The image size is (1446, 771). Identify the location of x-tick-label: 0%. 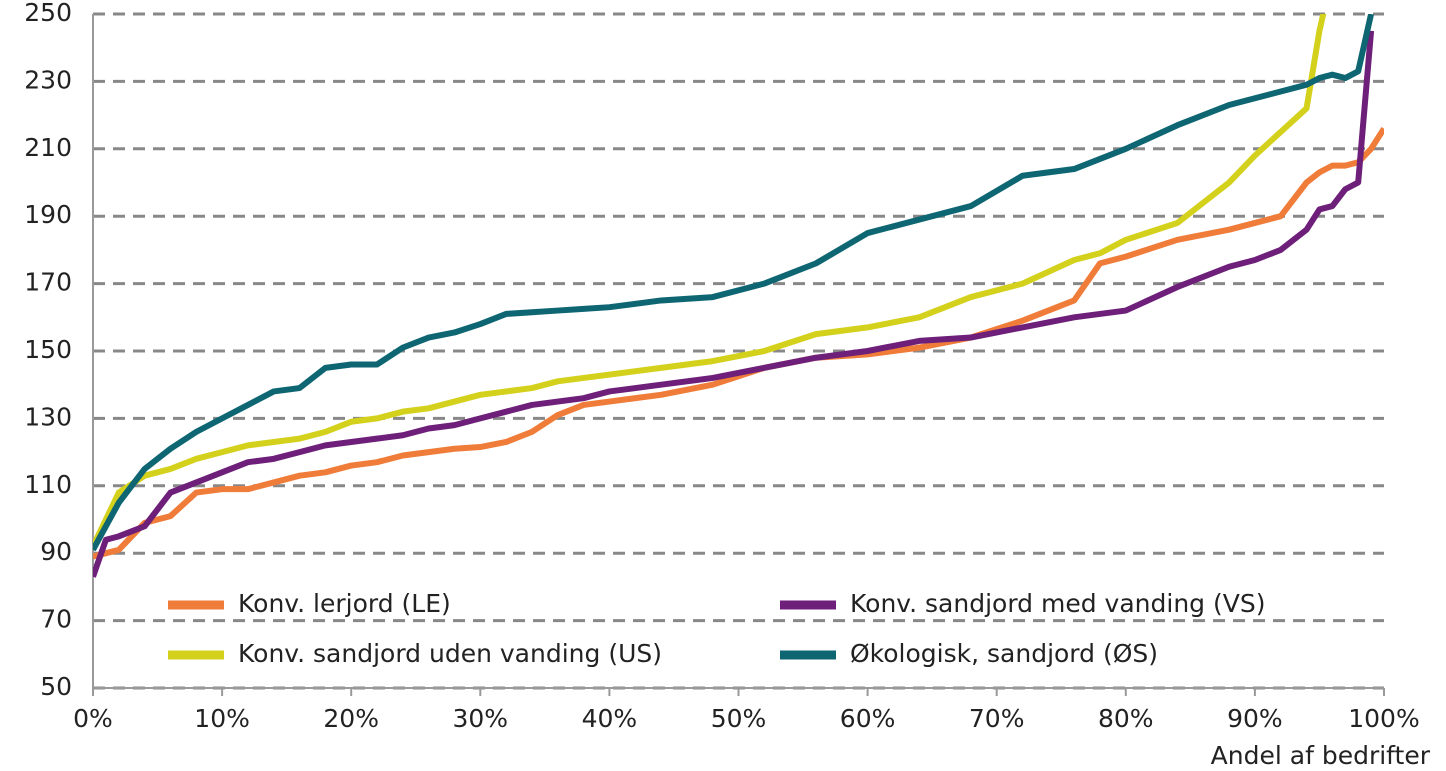
(93, 718).